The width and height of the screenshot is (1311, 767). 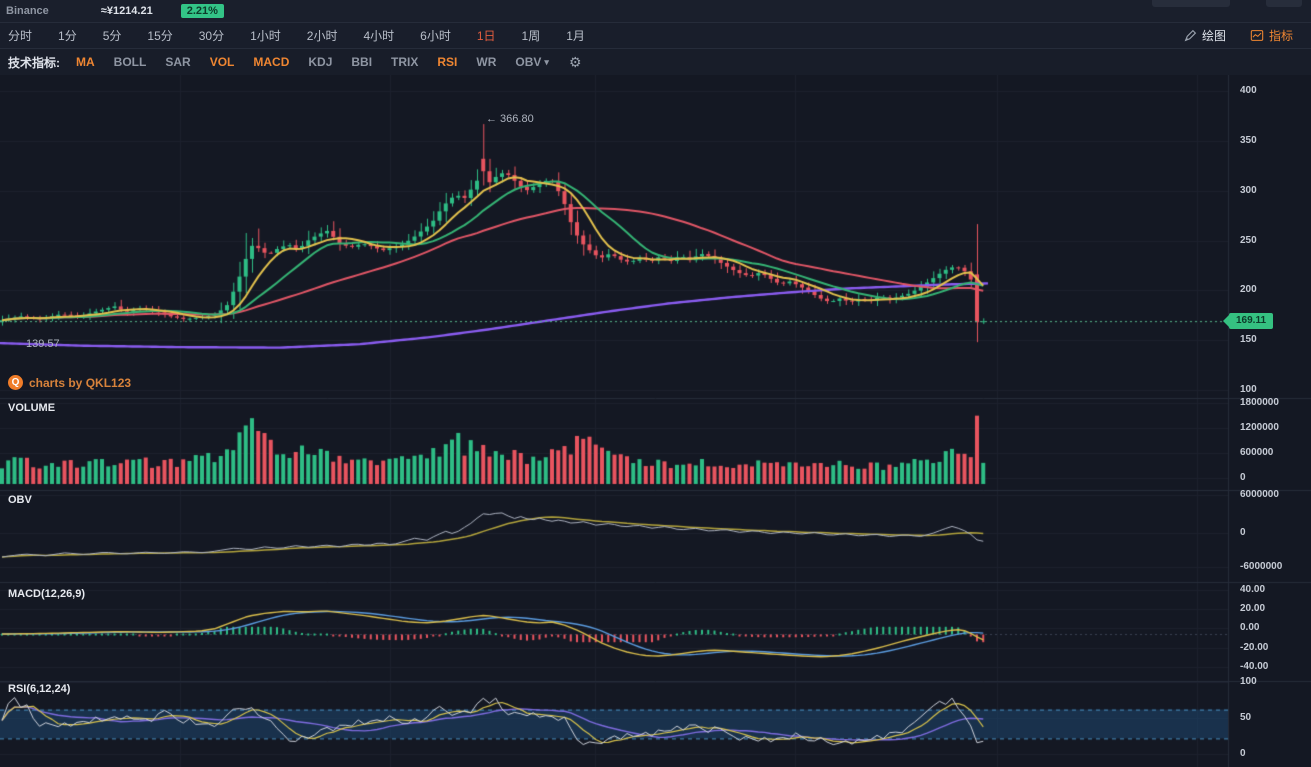 What do you see at coordinates (322, 36) in the screenshot?
I see `timeframe-tab: 2小时` at bounding box center [322, 36].